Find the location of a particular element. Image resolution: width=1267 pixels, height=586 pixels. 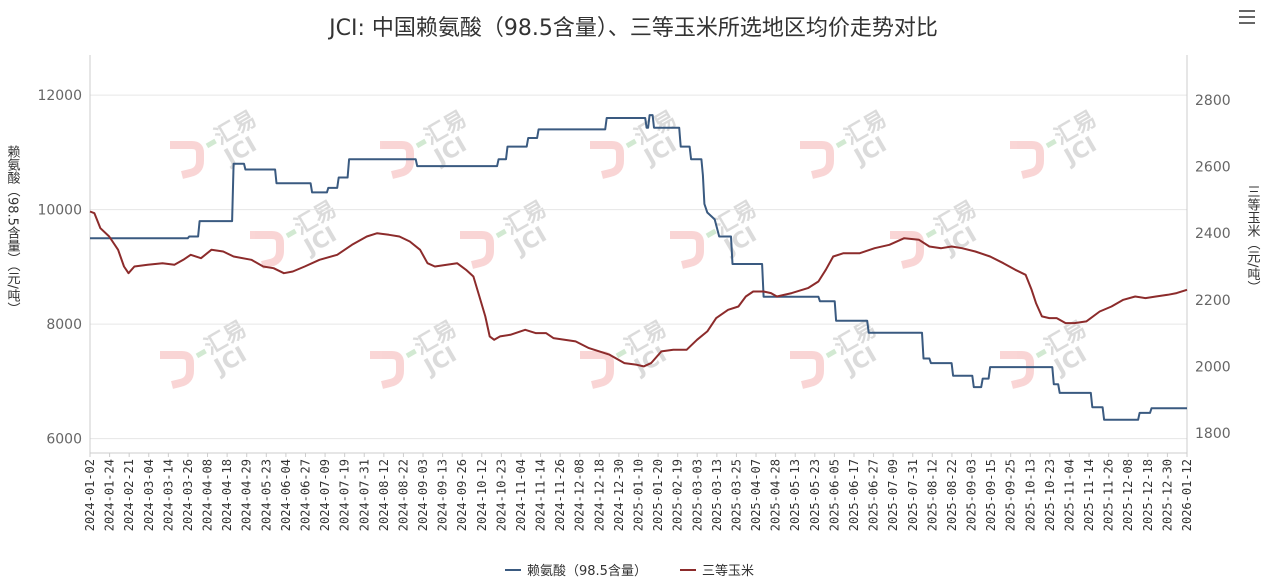

x-tick-label: 2024-03-26 is located at coordinates (188, 495).